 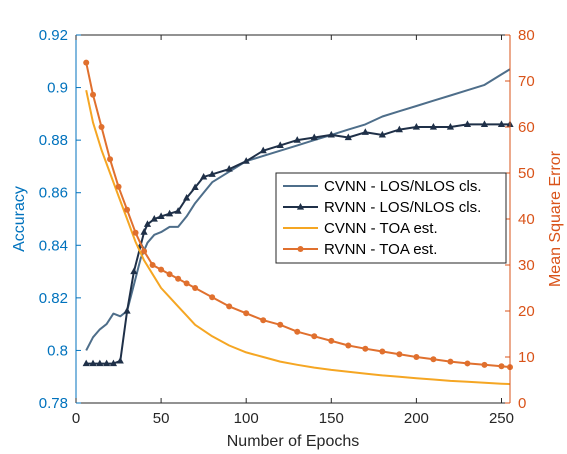 What do you see at coordinates (53, 403) in the screenshot?
I see `left-y-tick-label: 0.78` at bounding box center [53, 403].